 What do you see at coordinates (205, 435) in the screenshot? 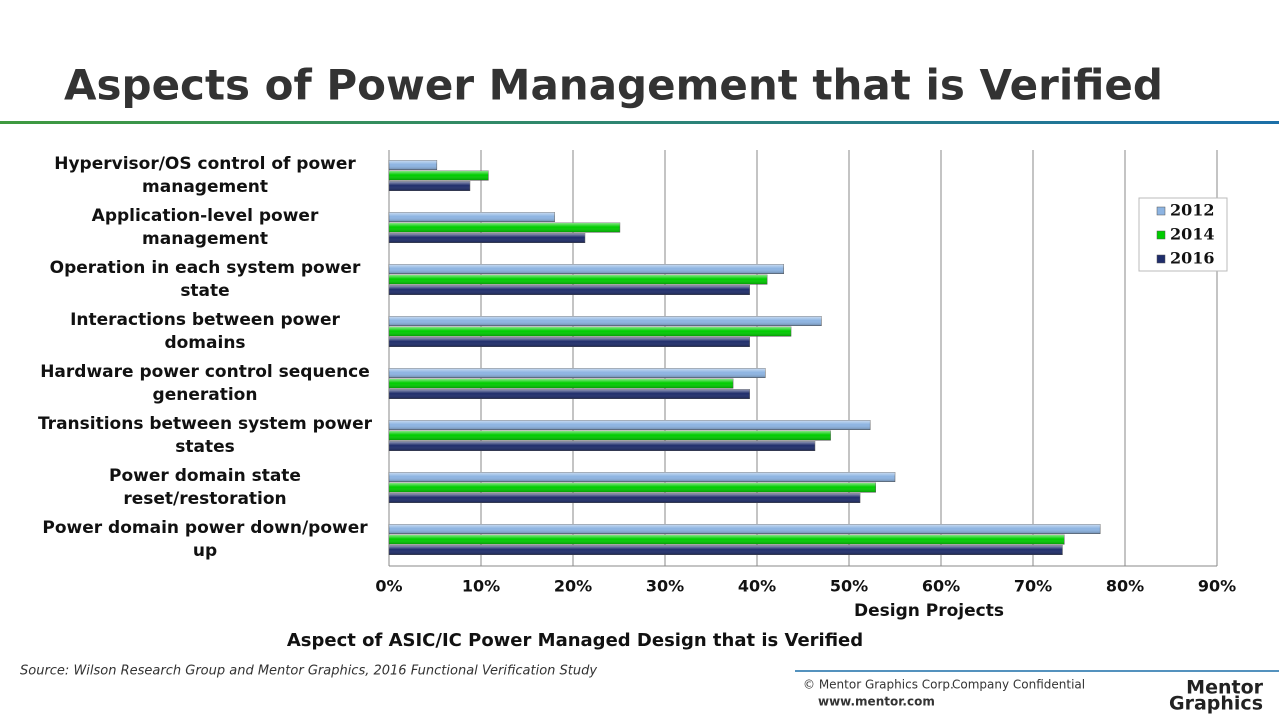
I see `y-tick-label: Transitions between system power states` at bounding box center [205, 435].